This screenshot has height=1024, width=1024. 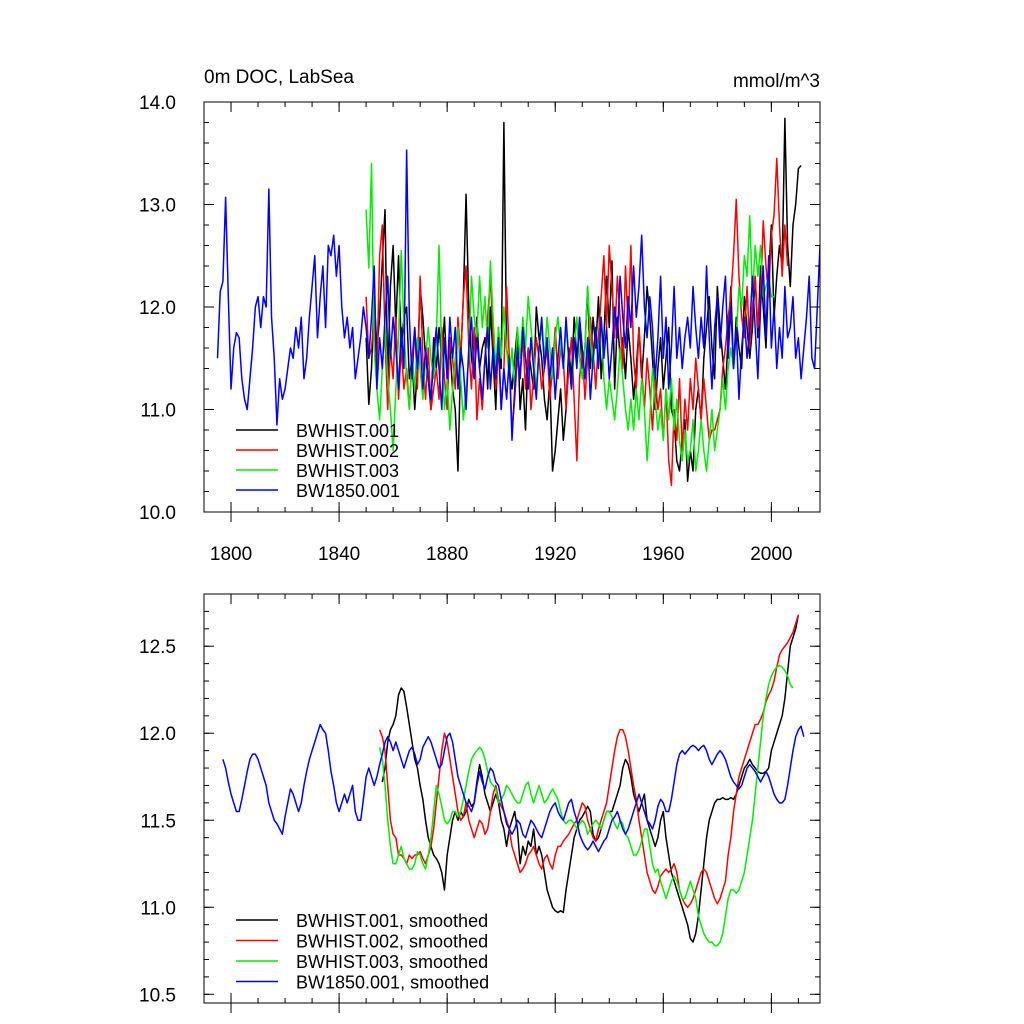 I want to click on bottom-series-line-bw1850-001-smoothed, so click(x=513, y=788).